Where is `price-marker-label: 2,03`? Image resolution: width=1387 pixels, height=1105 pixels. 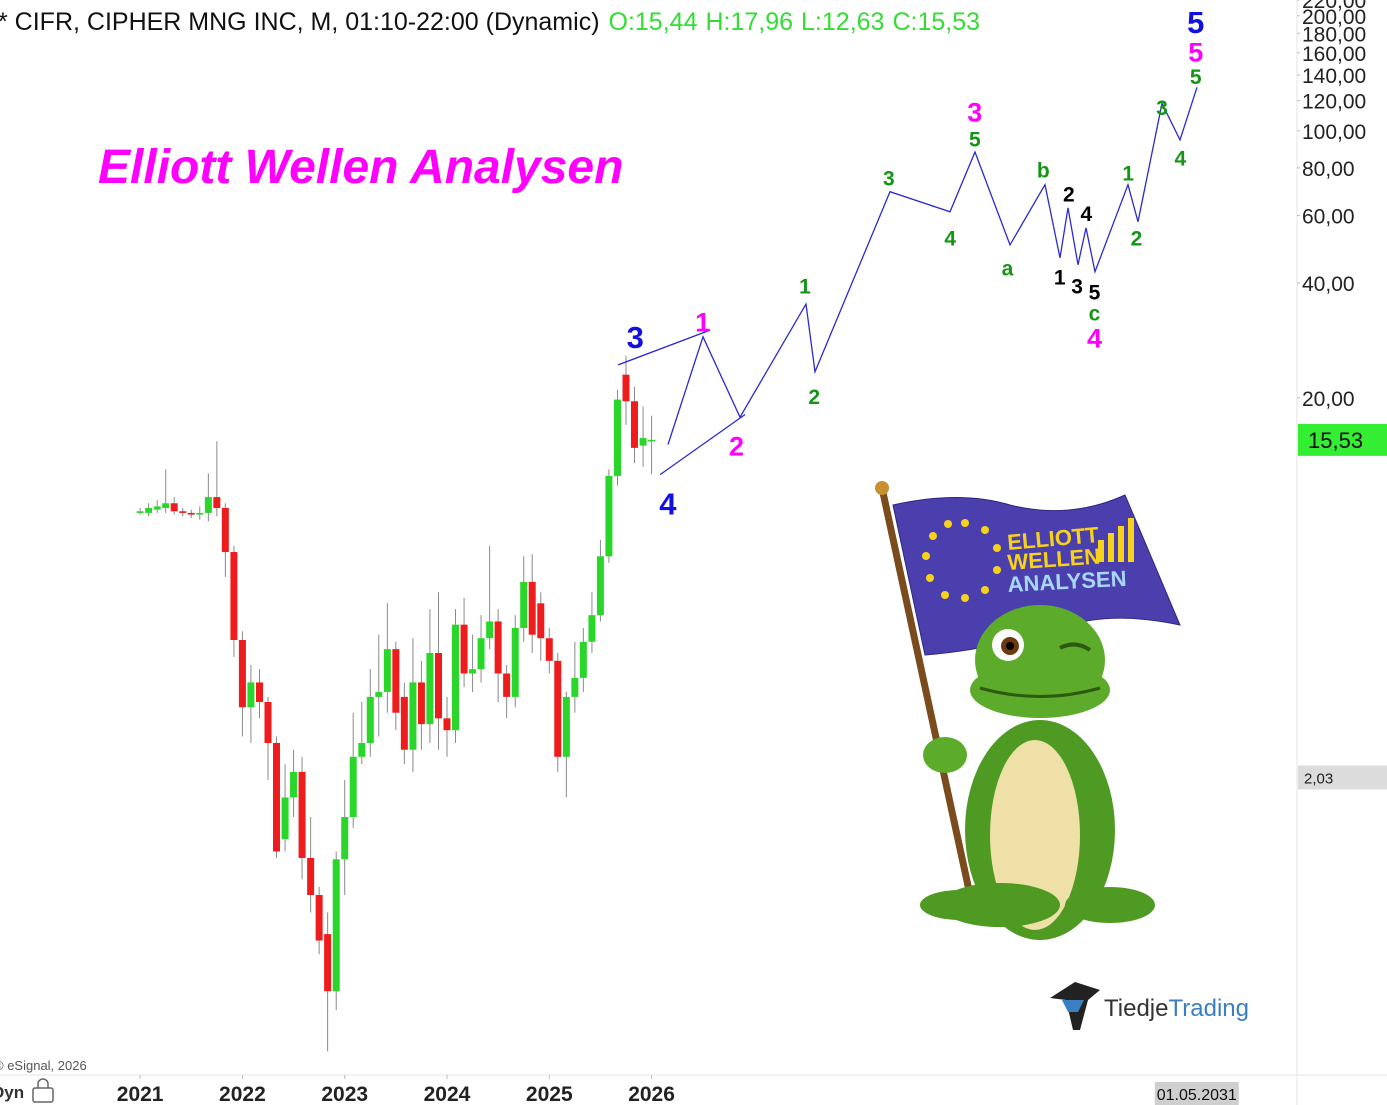 price-marker-label: 2,03 is located at coordinates (1318, 779).